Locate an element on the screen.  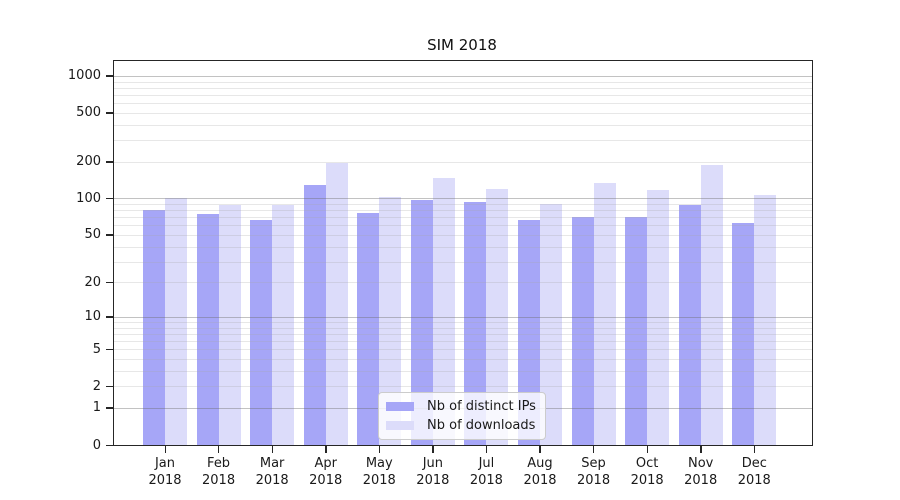
bar-nb-of-distinct-ips-dec is located at coordinates (743, 333).